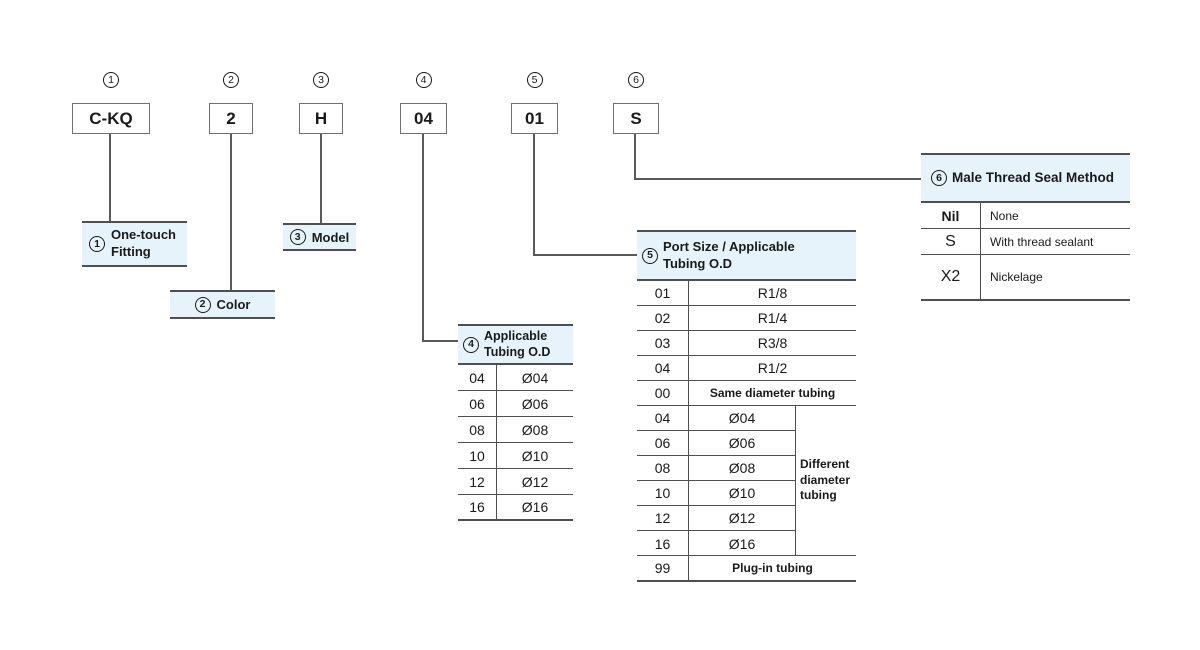  I want to click on table-row-plug-in: 99 Plug-in tubing, so click(746, 569).